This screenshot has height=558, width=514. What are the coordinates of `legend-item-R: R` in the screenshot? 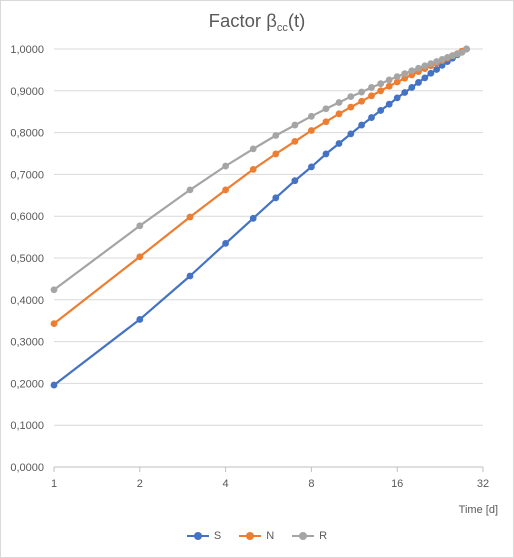 It's located at (309, 536).